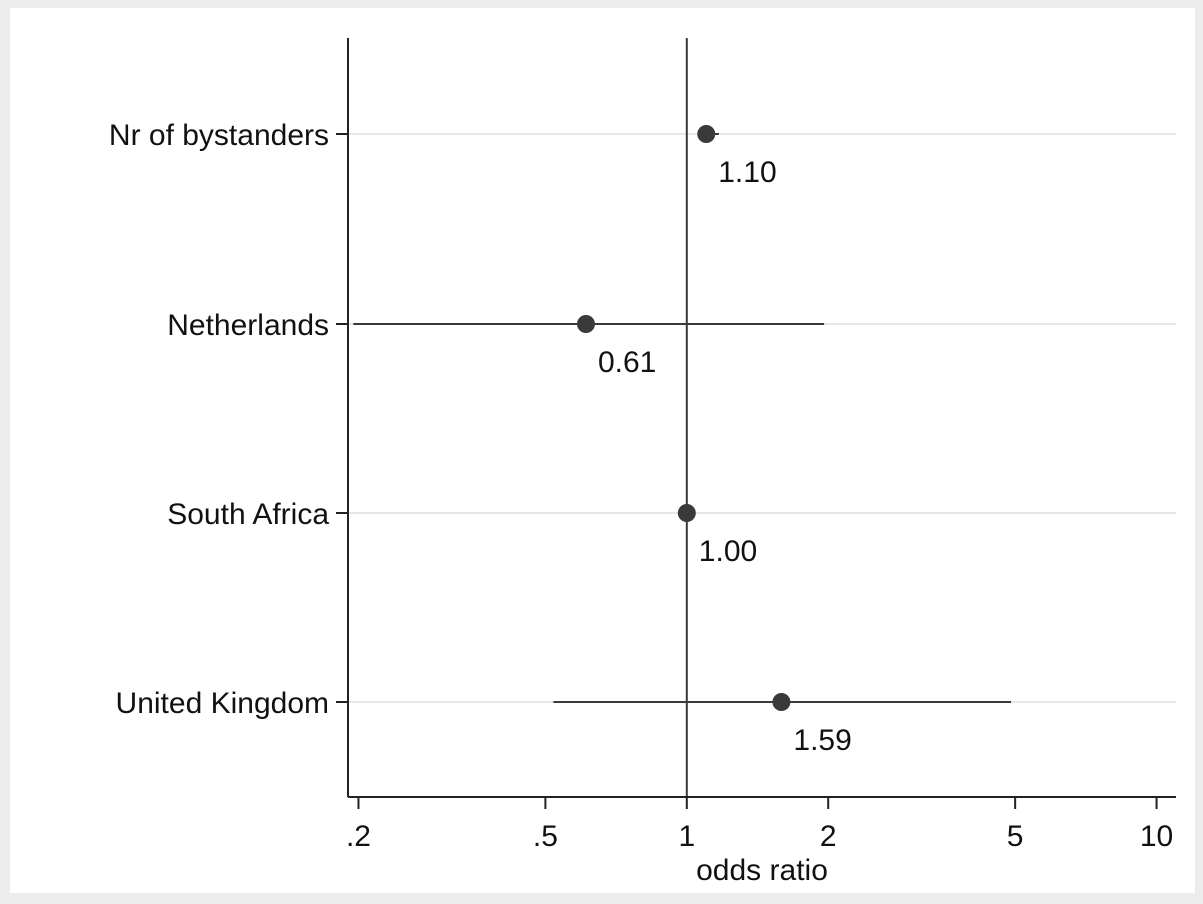 The image size is (1203, 904). I want to click on value-label: 1.59, so click(822, 740).